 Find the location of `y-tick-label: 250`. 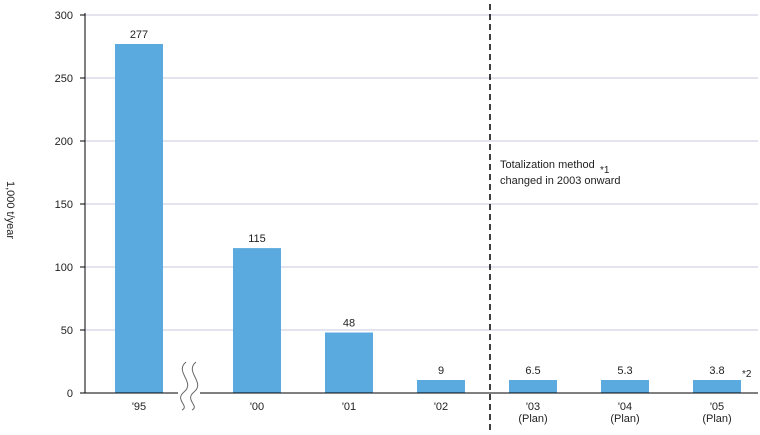

y-tick-label: 250 is located at coordinates (64, 79).